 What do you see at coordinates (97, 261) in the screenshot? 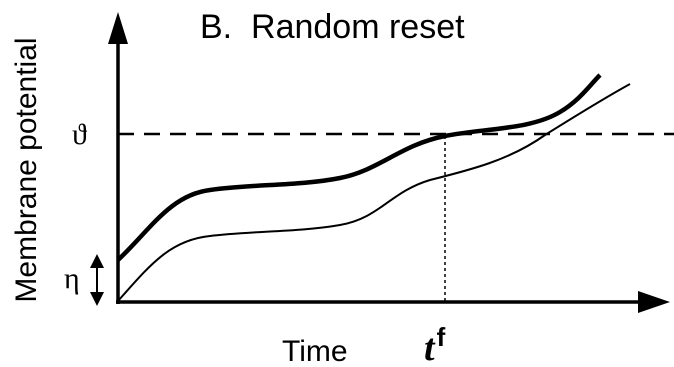
I see `reset-noise-arrow-top` at bounding box center [97, 261].